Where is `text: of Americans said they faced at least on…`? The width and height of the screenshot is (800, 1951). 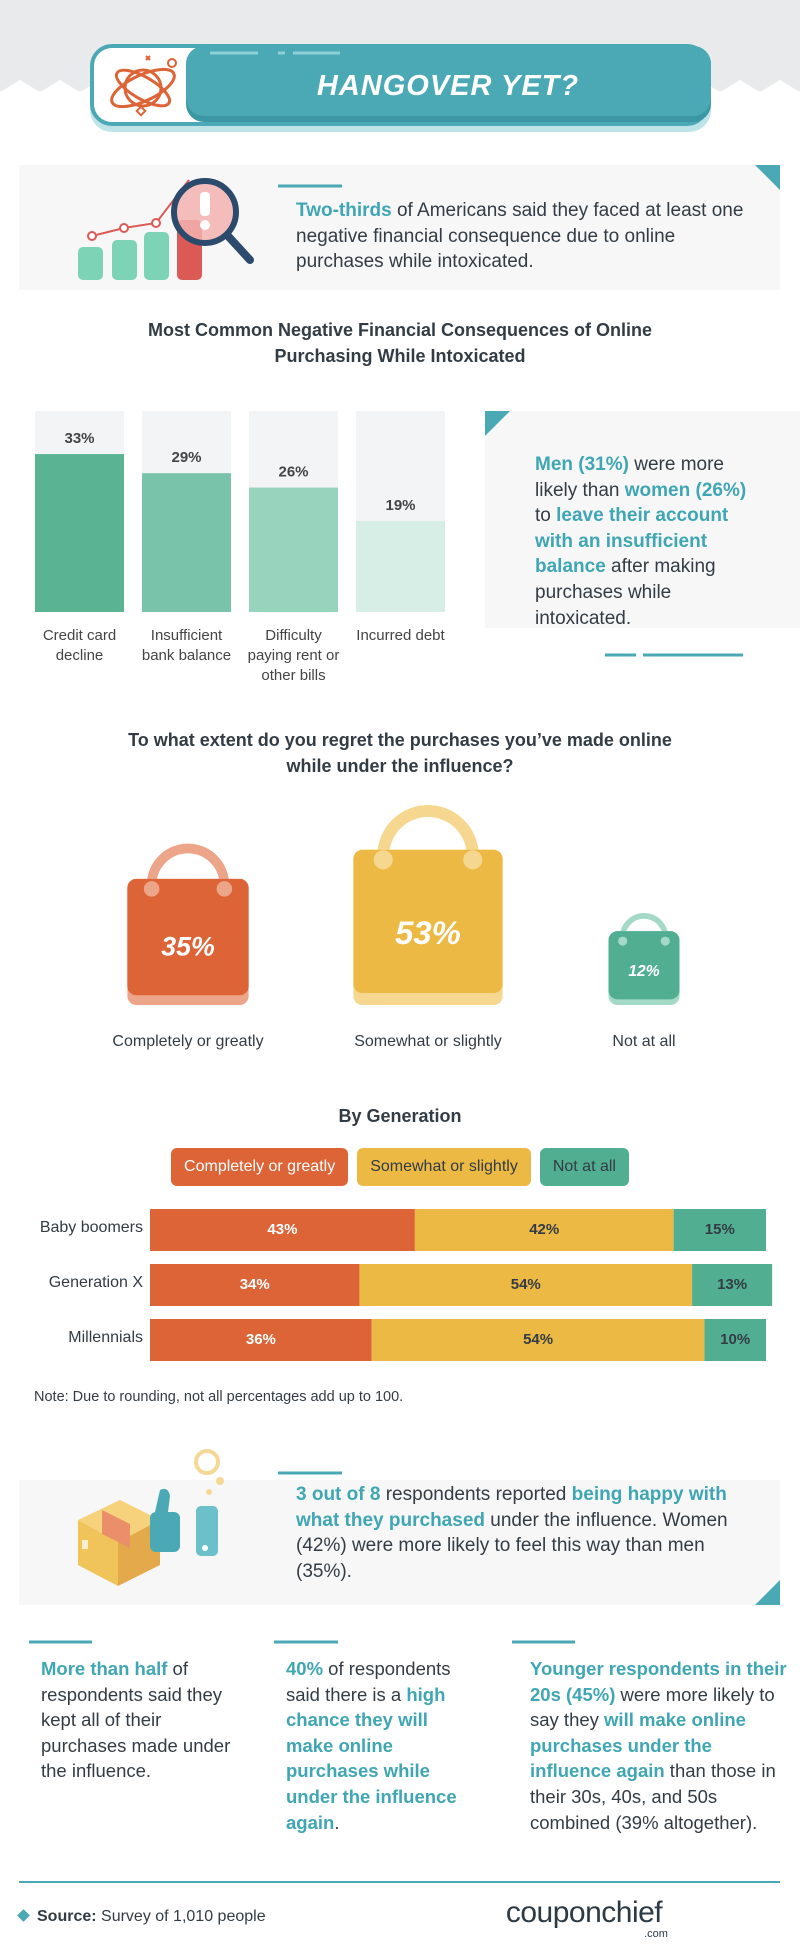 text: of Americans said they faced at least on… is located at coordinates (520, 236).